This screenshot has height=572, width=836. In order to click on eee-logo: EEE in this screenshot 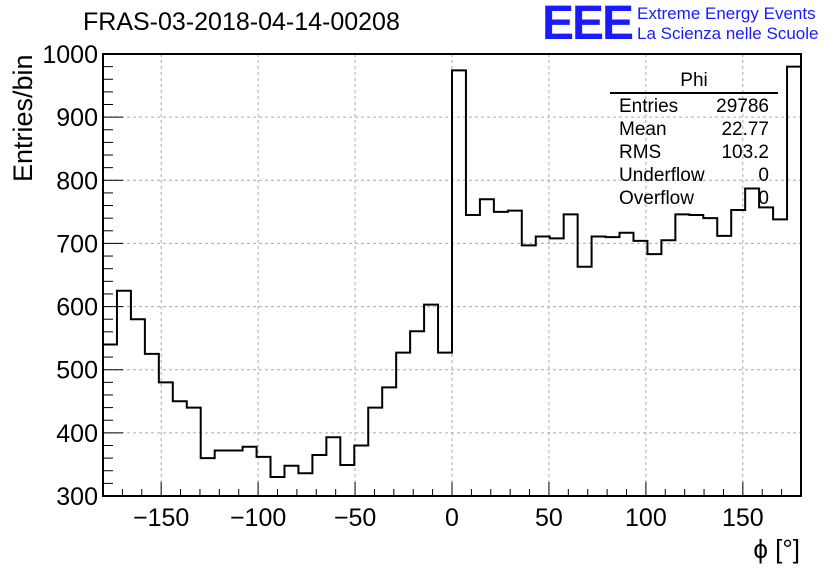, I will do `click(588, 25)`.